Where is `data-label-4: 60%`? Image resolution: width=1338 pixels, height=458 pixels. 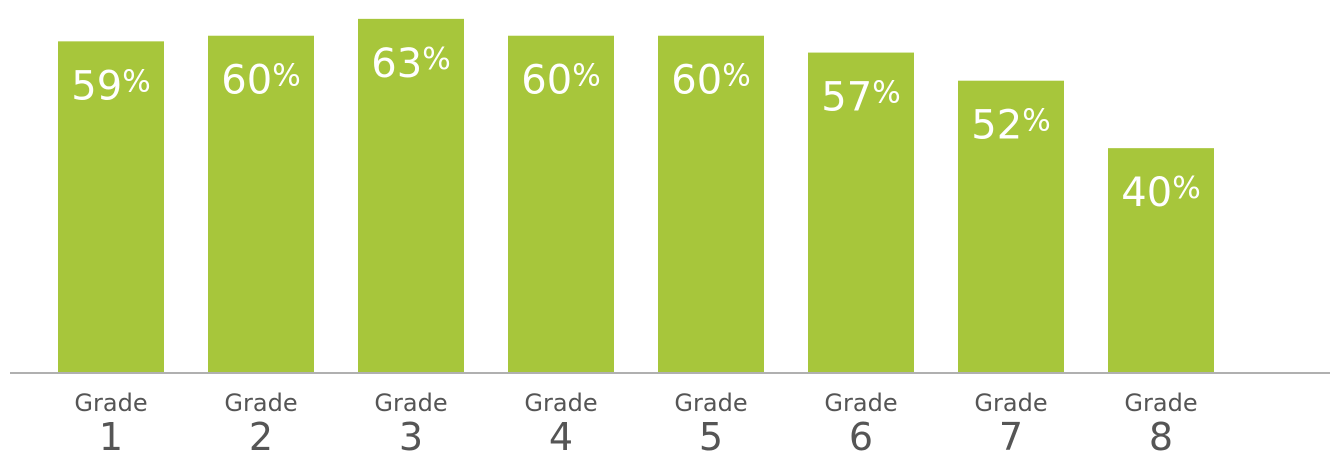
data-label-4: 60% is located at coordinates (560, 81).